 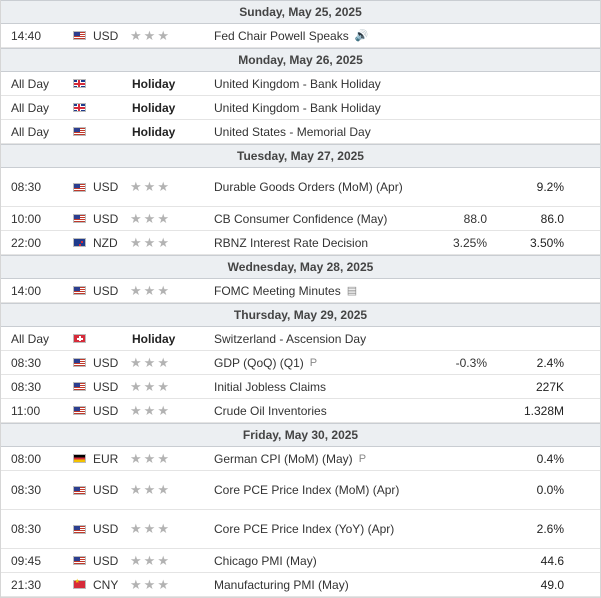 What do you see at coordinates (154, 338) in the screenshot?
I see `holiday-label: Holiday` at bounding box center [154, 338].